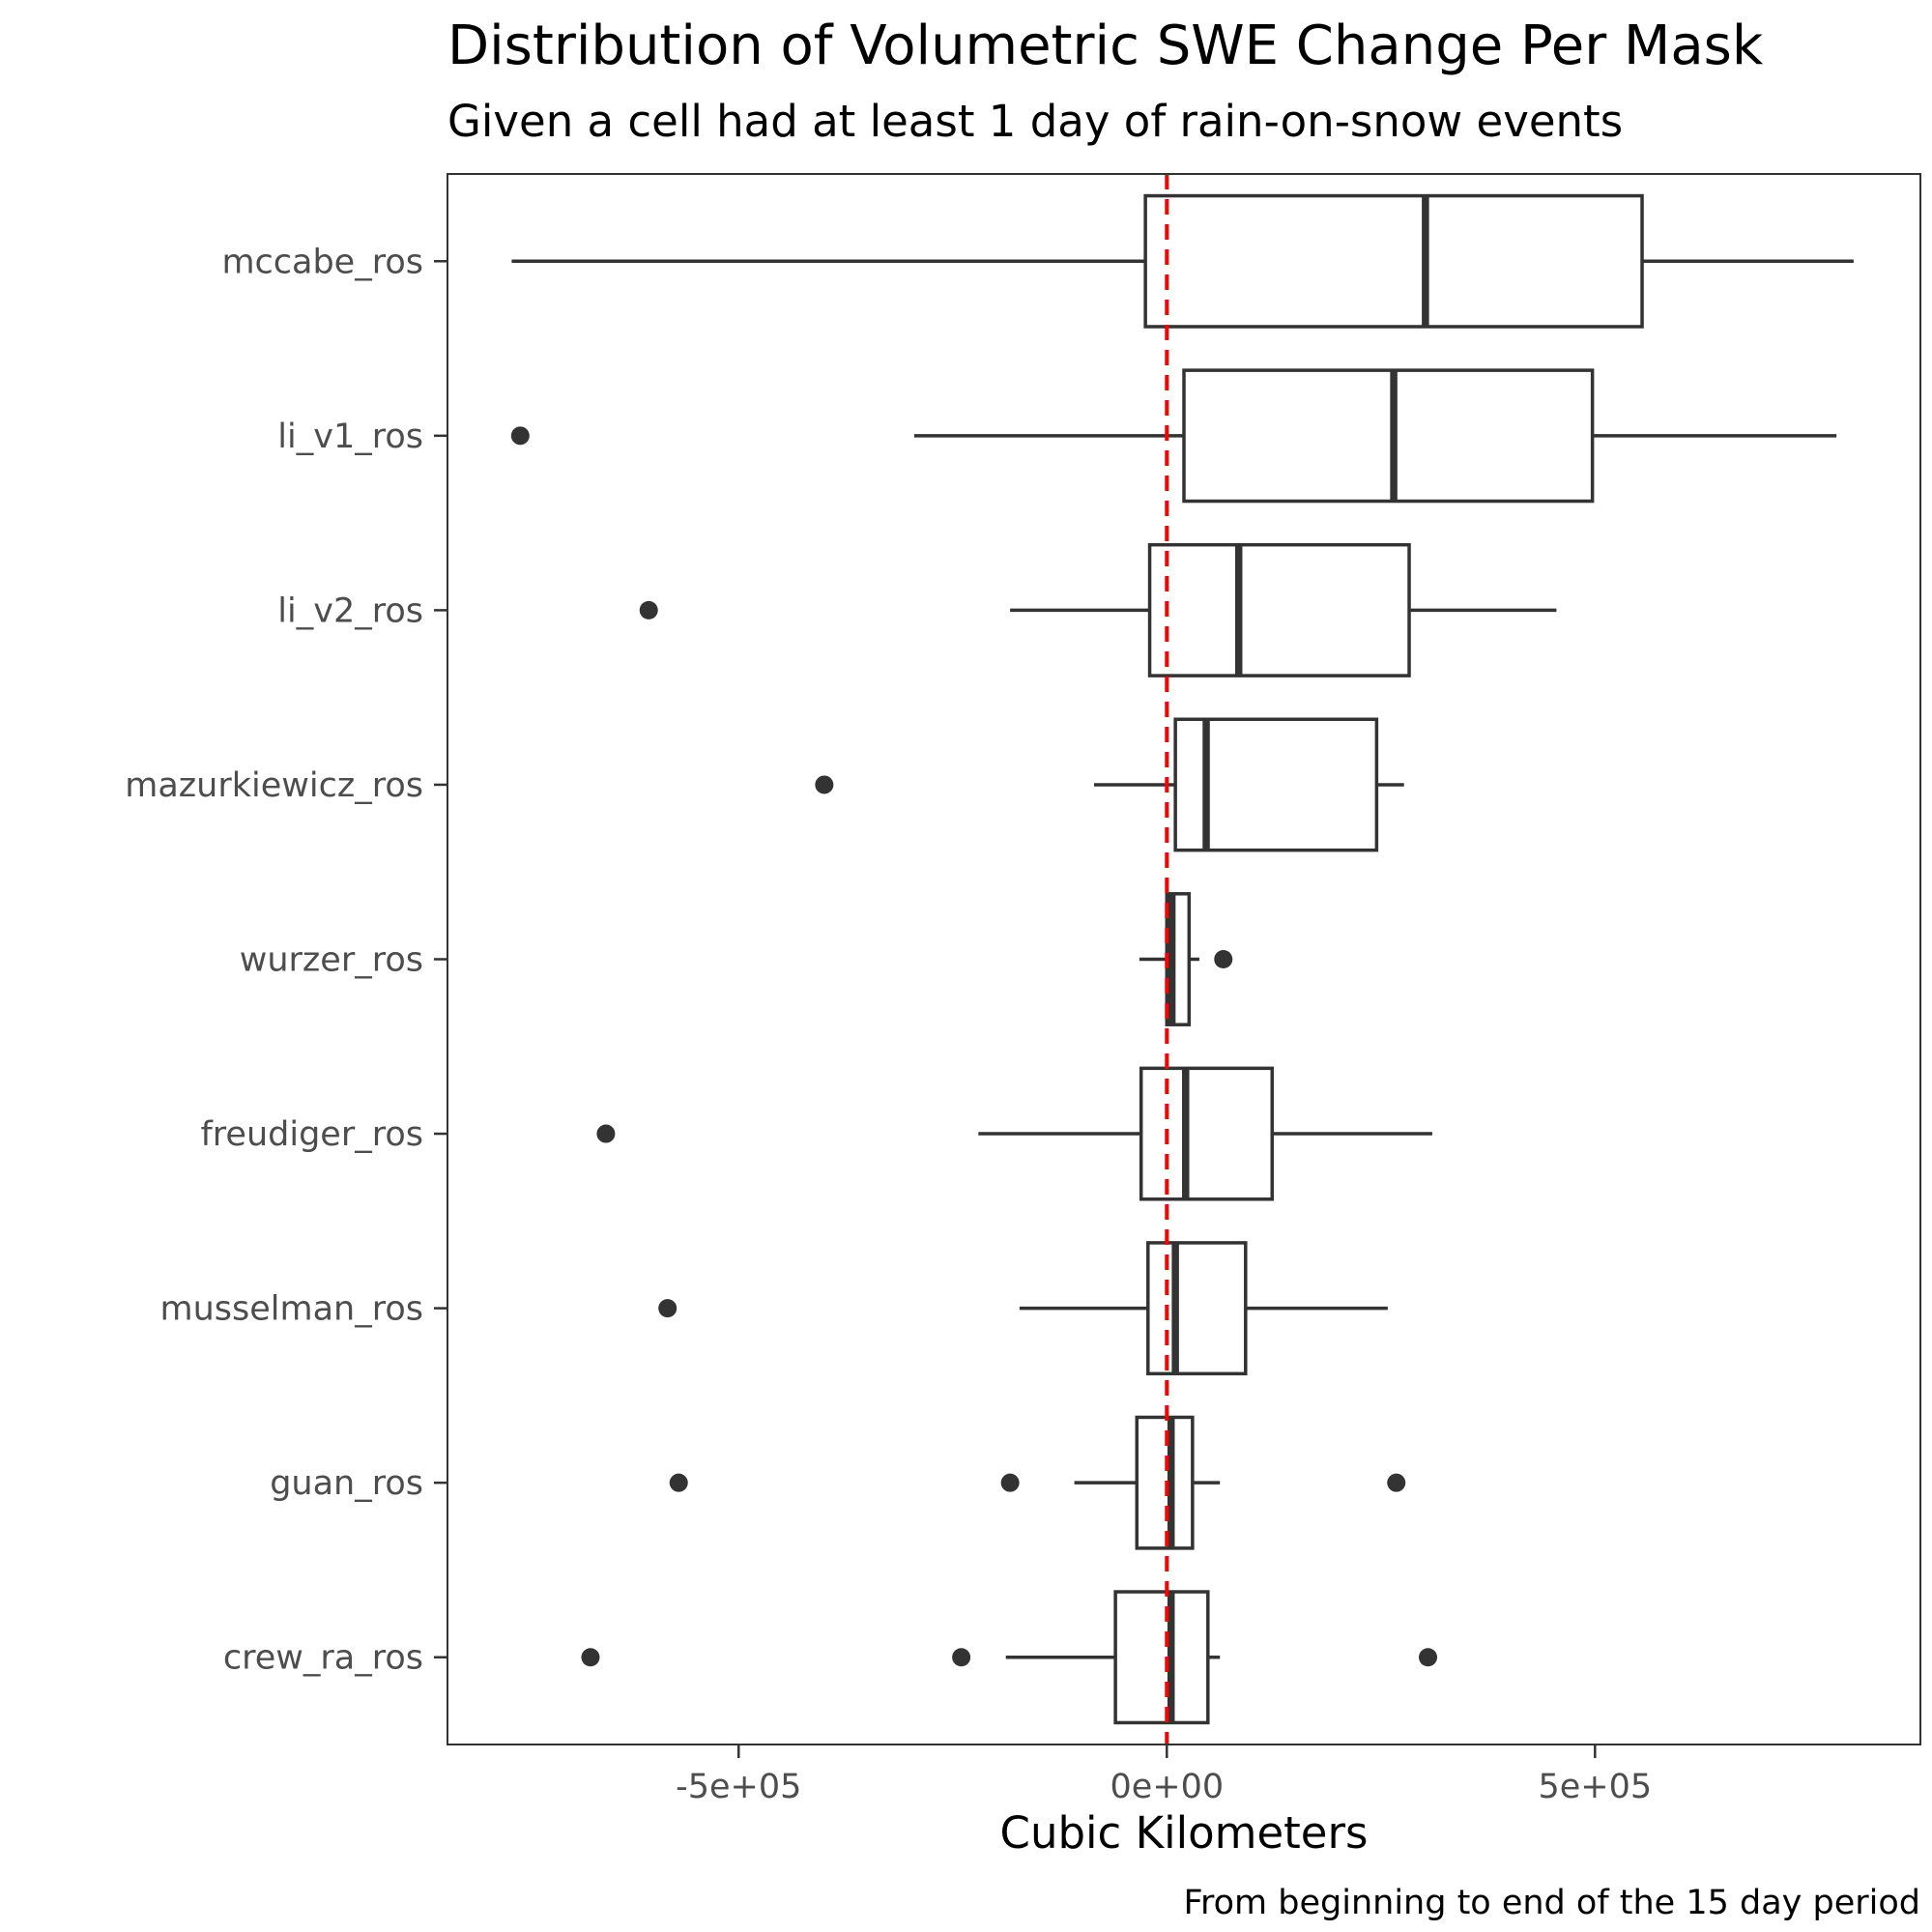  What do you see at coordinates (331, 960) in the screenshot?
I see `y-tick-label: wurzer_ros` at bounding box center [331, 960].